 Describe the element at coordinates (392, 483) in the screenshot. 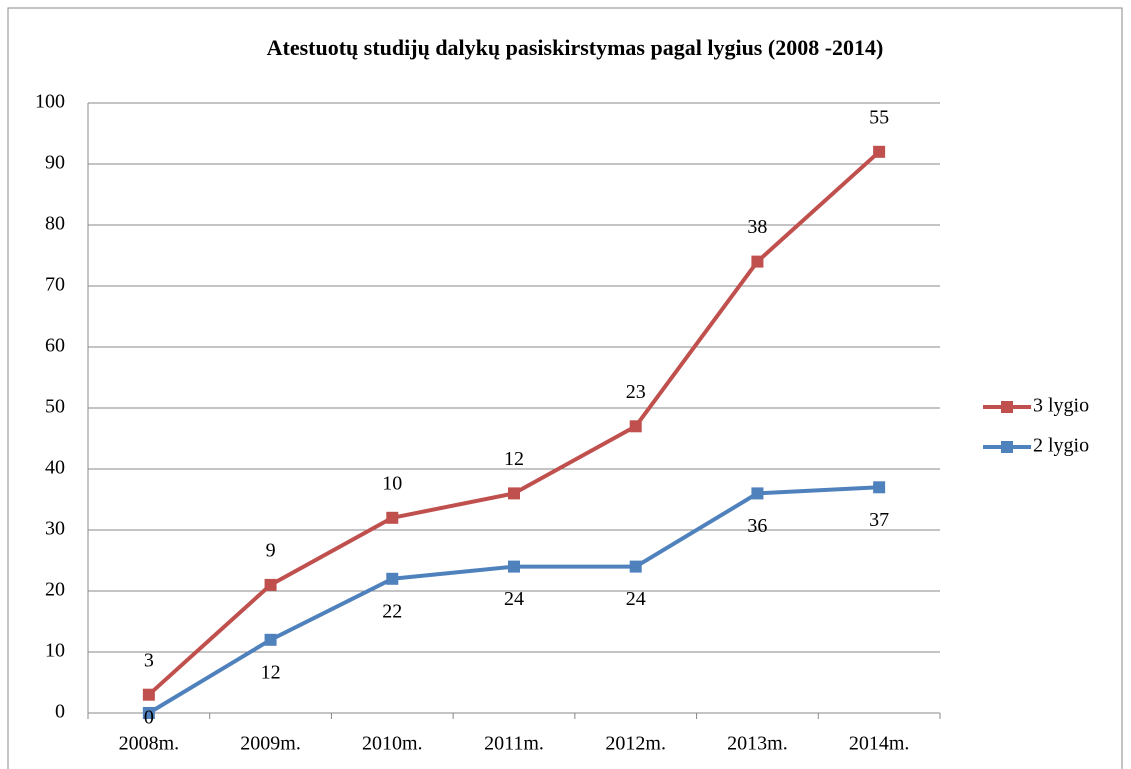

I see `data-label: 10` at that location.